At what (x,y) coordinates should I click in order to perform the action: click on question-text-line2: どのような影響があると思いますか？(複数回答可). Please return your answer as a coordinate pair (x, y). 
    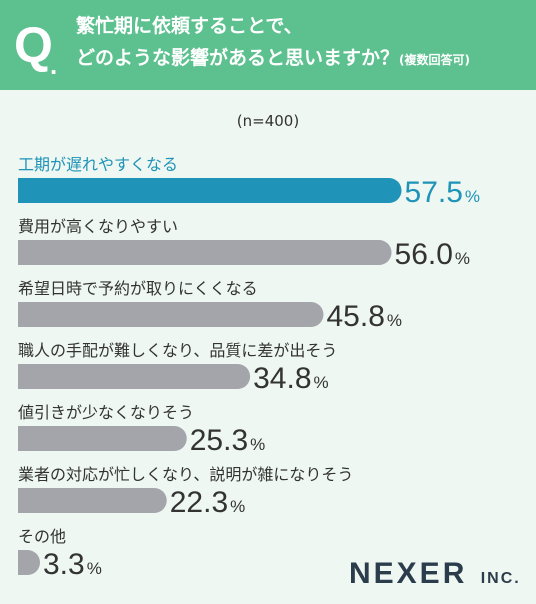
    Looking at the image, I should click on (273, 59).